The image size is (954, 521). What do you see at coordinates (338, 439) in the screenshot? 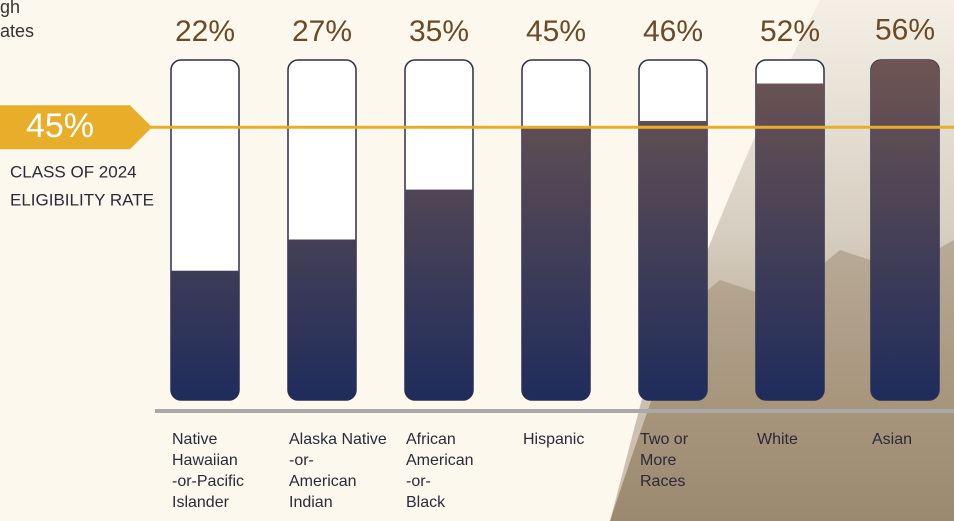
I see `category-label: Alaska Native` at bounding box center [338, 439].